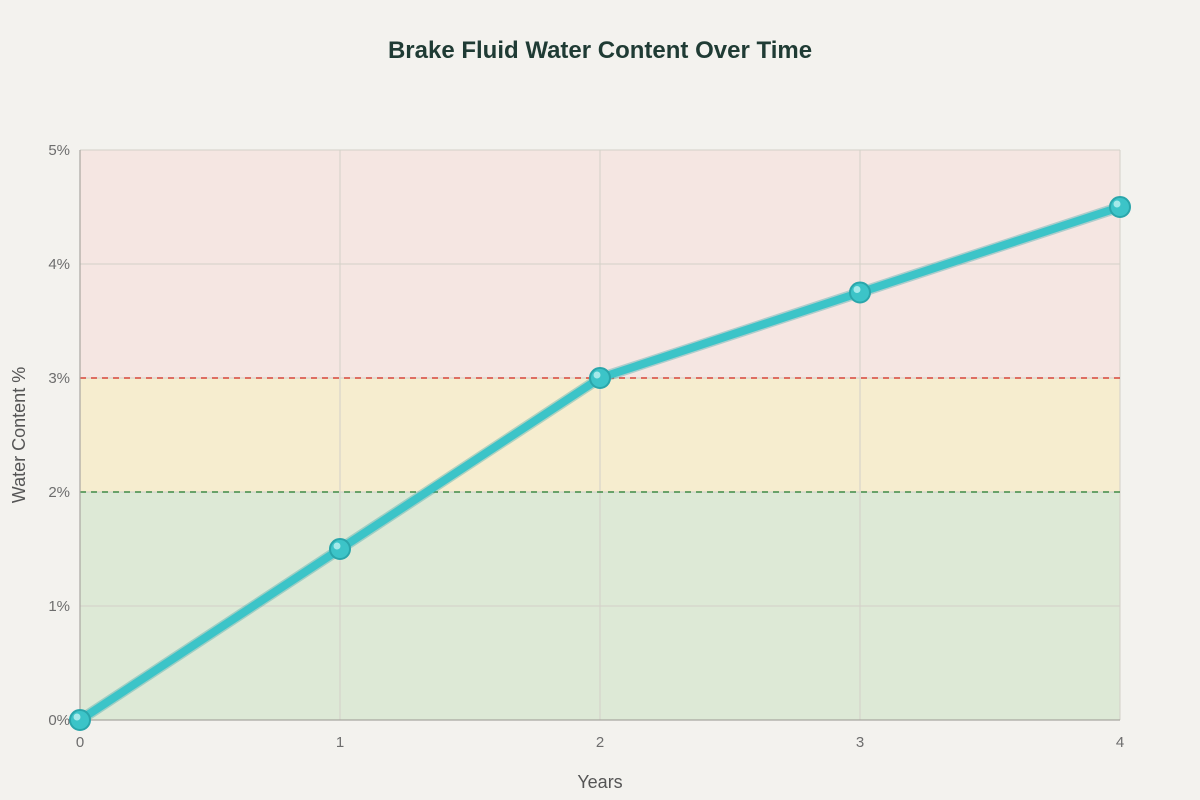 This screenshot has width=1200, height=800. I want to click on x-tick-label-0: 0, so click(80, 742).